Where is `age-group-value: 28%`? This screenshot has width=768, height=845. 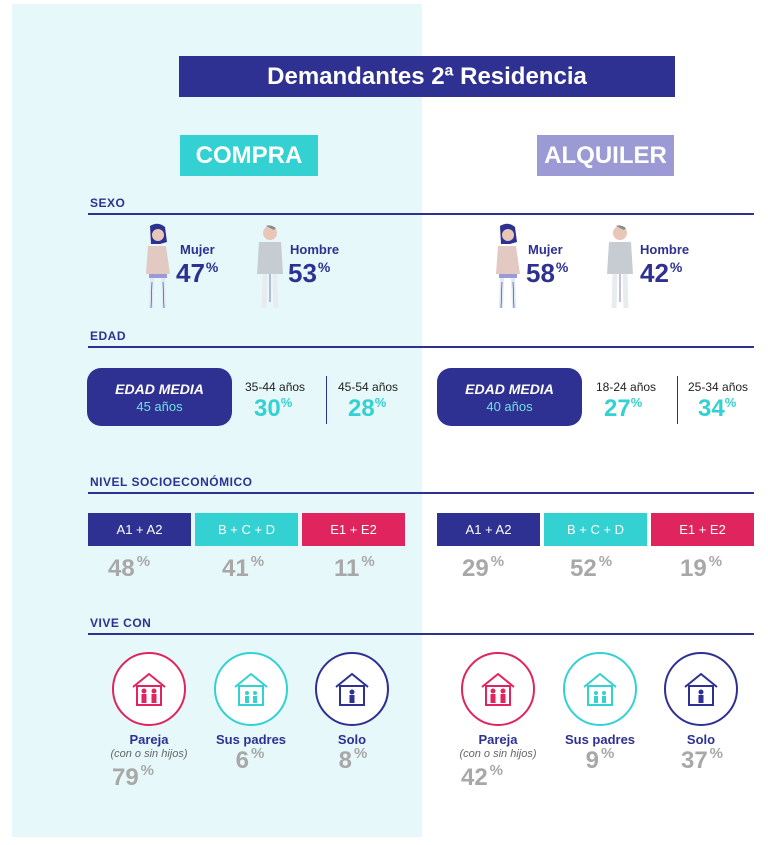 age-group-value: 28% is located at coordinates (367, 408).